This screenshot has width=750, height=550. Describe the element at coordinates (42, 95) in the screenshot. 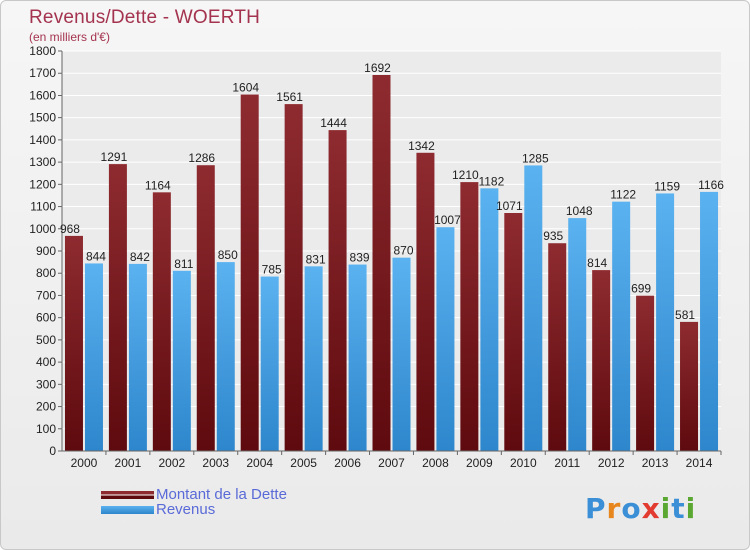

I see `y-tick-label: 1600` at that location.